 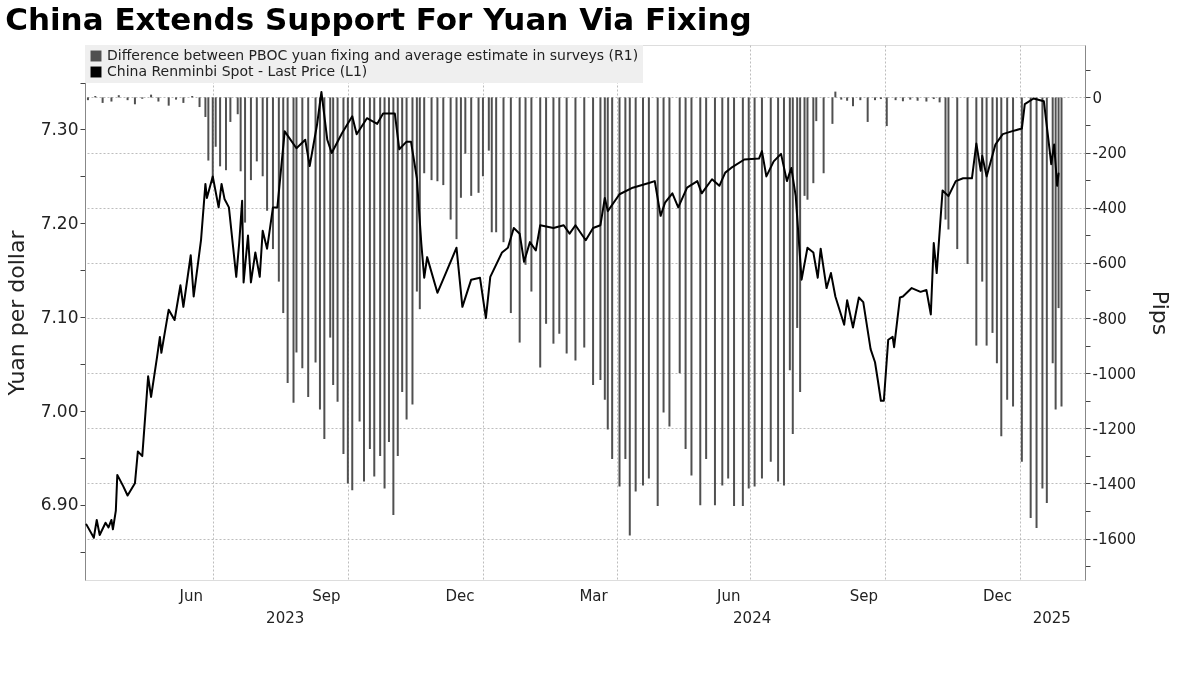 I want to click on y2-tick-label: -1600, so click(x=1114, y=539).